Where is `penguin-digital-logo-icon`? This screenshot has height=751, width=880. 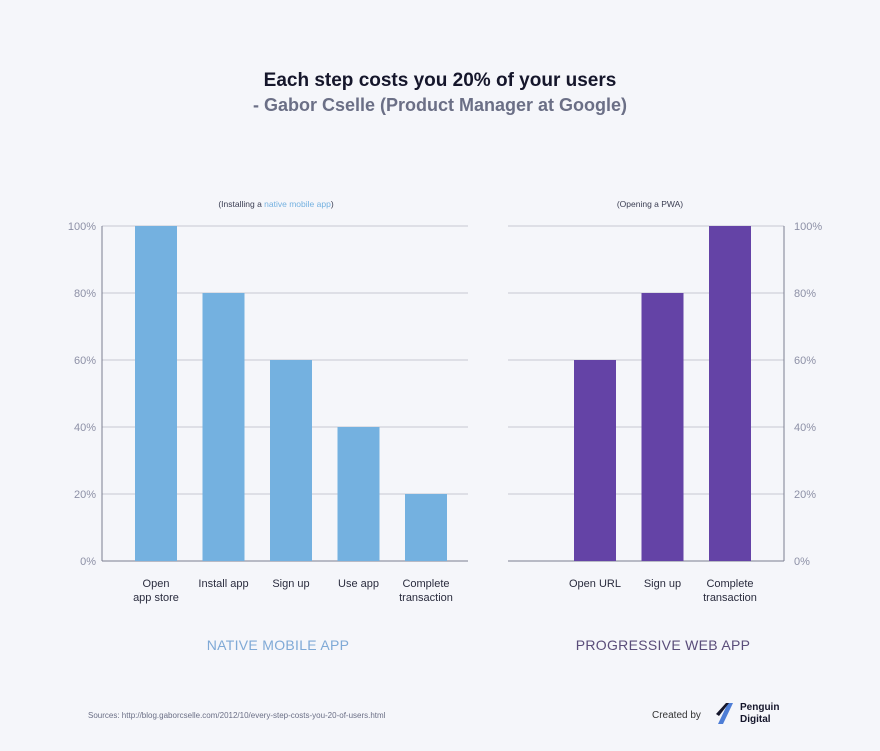 penguin-digital-logo-icon is located at coordinates (724, 713).